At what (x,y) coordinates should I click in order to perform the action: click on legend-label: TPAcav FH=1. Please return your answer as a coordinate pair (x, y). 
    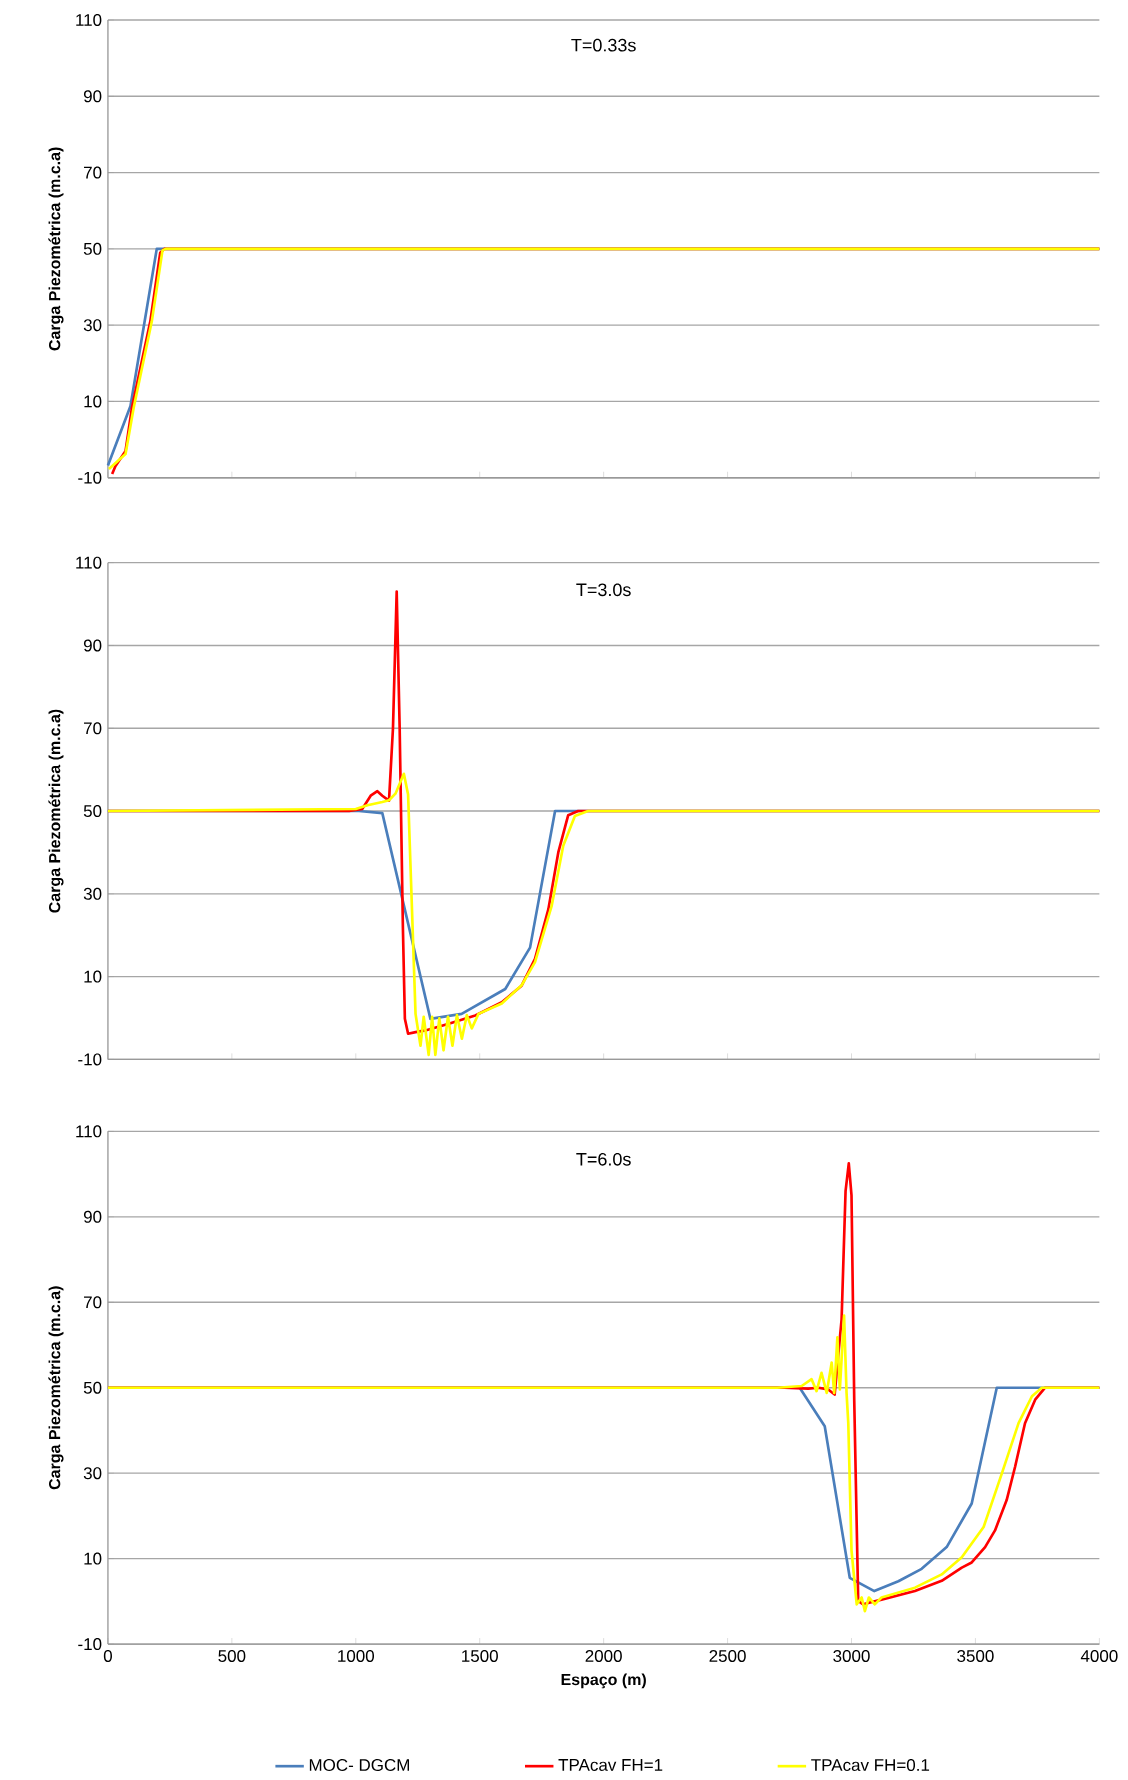
    Looking at the image, I should click on (610, 1765).